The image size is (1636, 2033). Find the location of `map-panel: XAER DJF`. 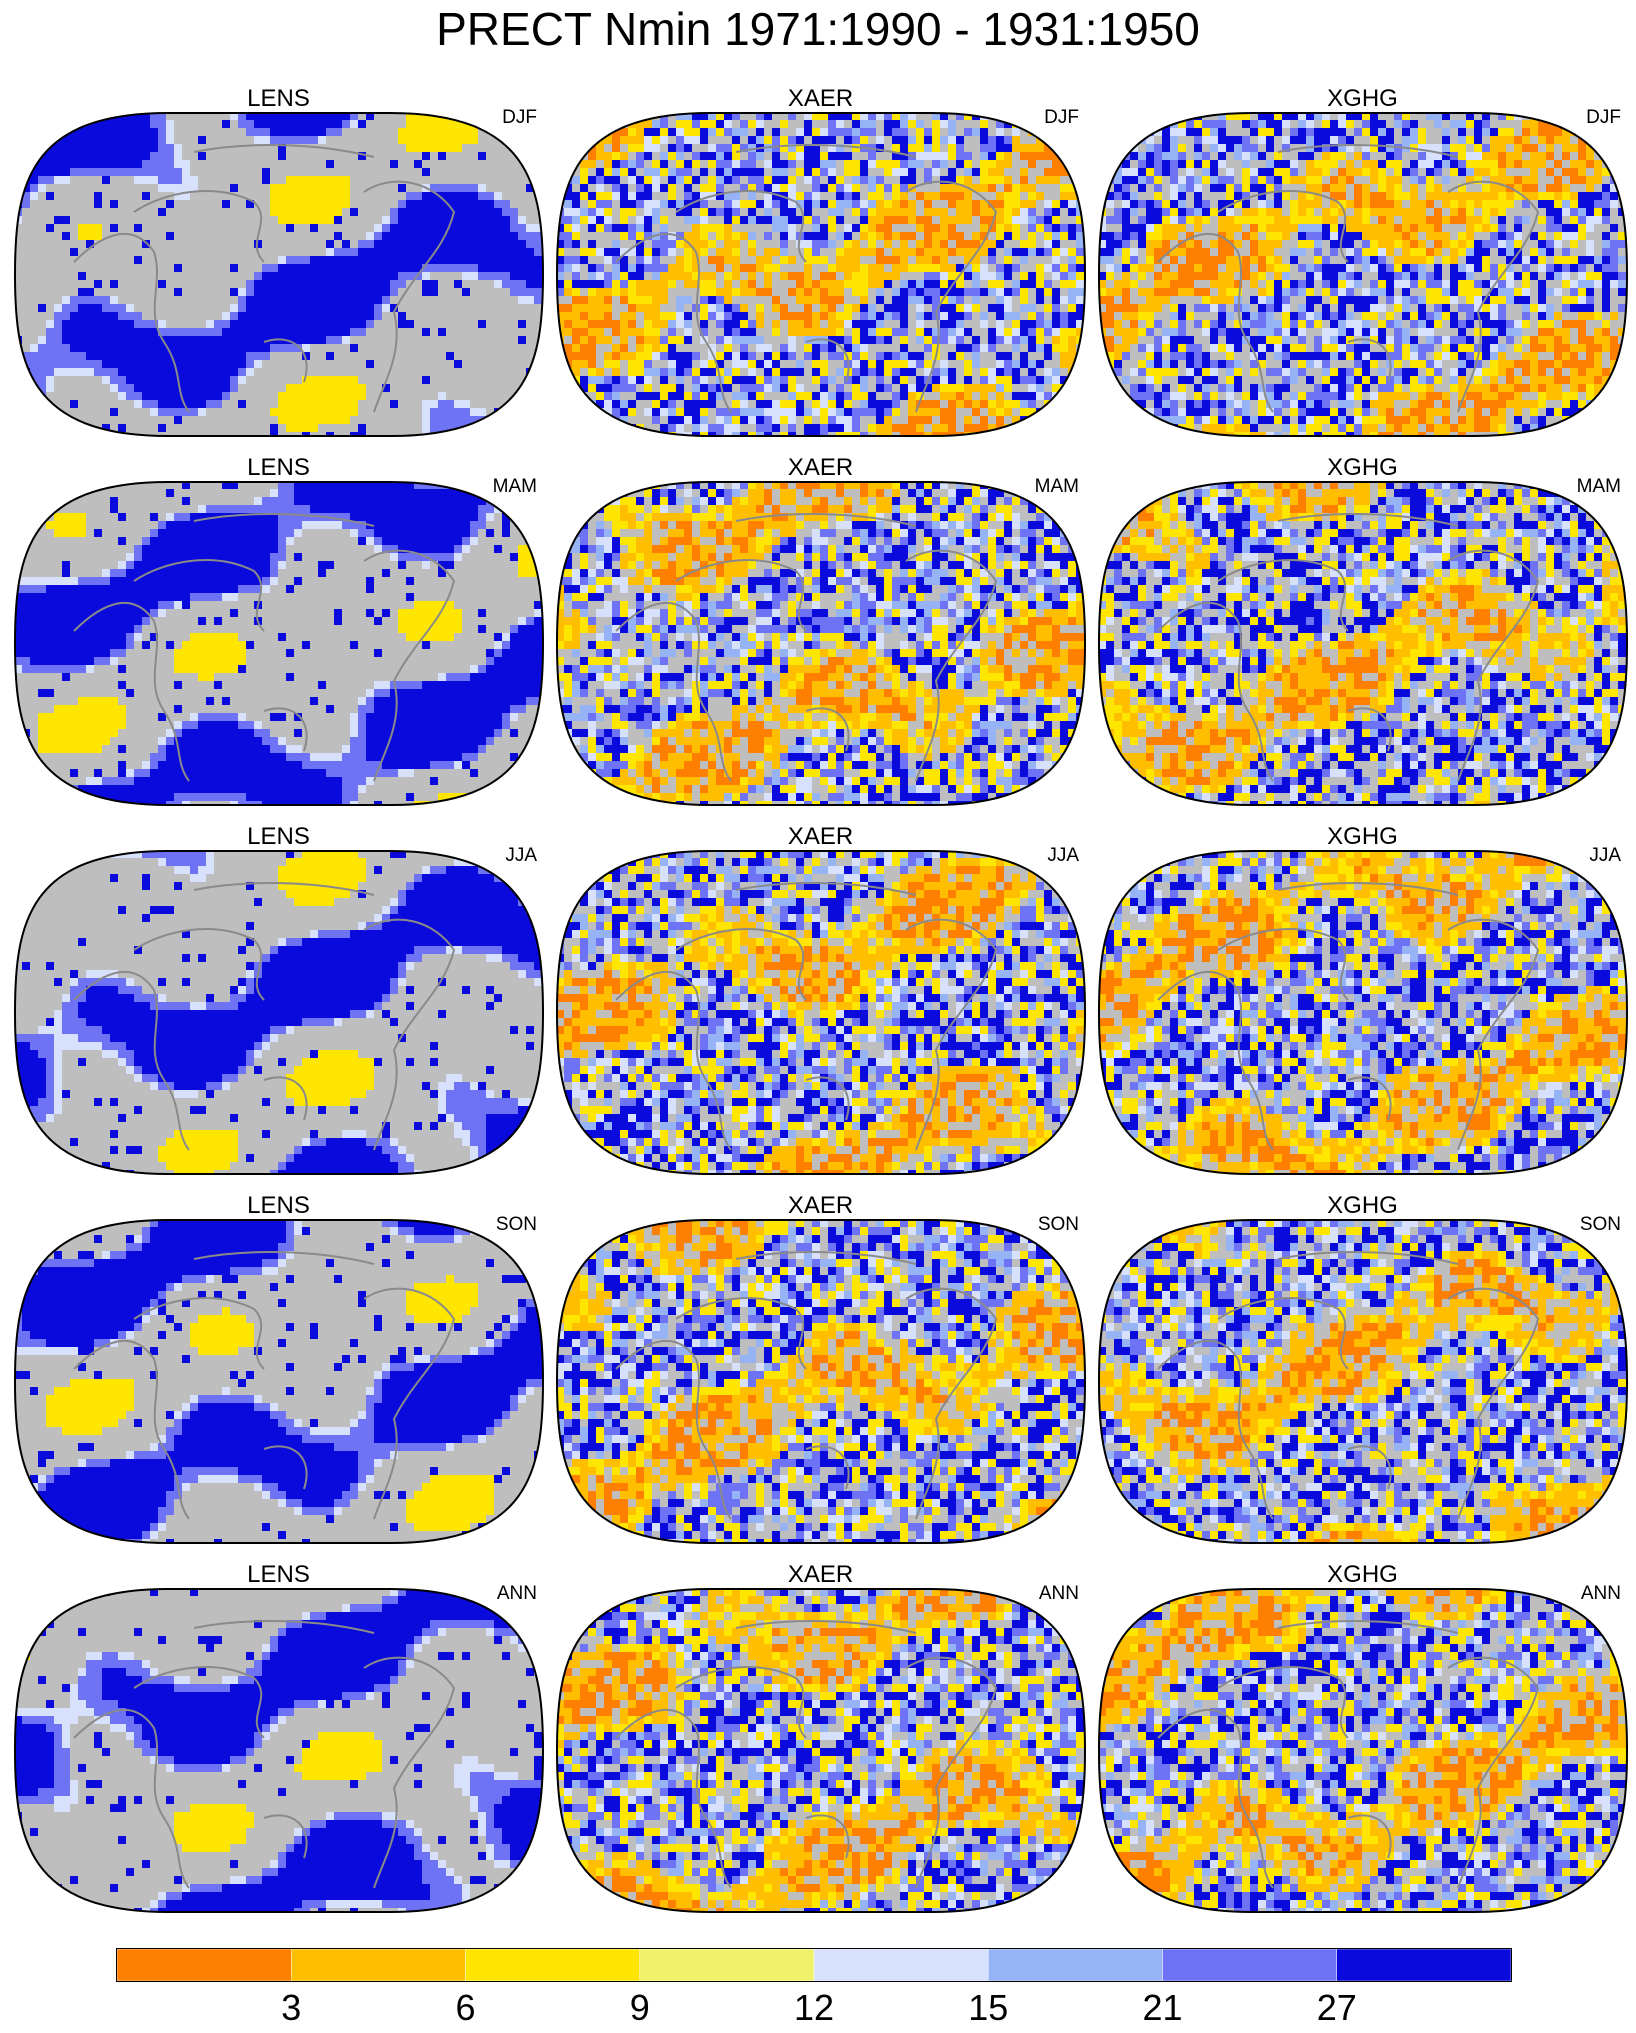

map-panel: XAER DJF is located at coordinates (820, 260).